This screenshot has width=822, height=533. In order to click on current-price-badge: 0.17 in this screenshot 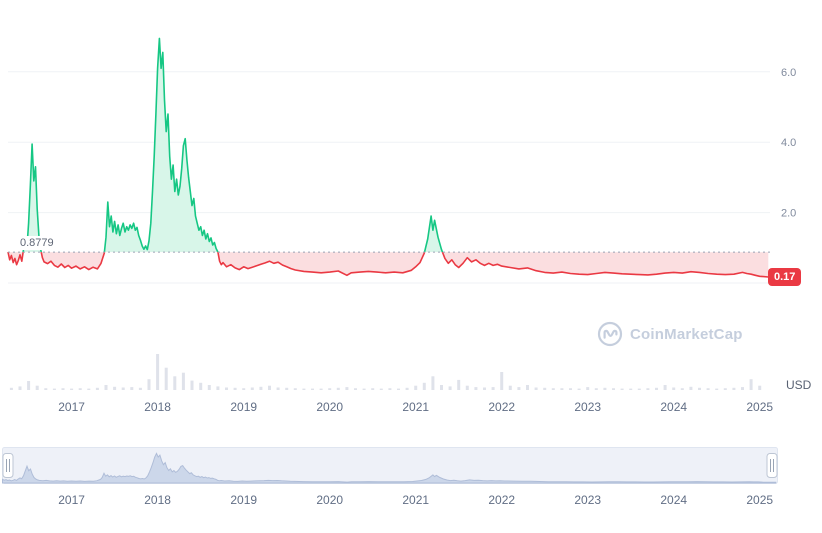, I will do `click(785, 277)`.